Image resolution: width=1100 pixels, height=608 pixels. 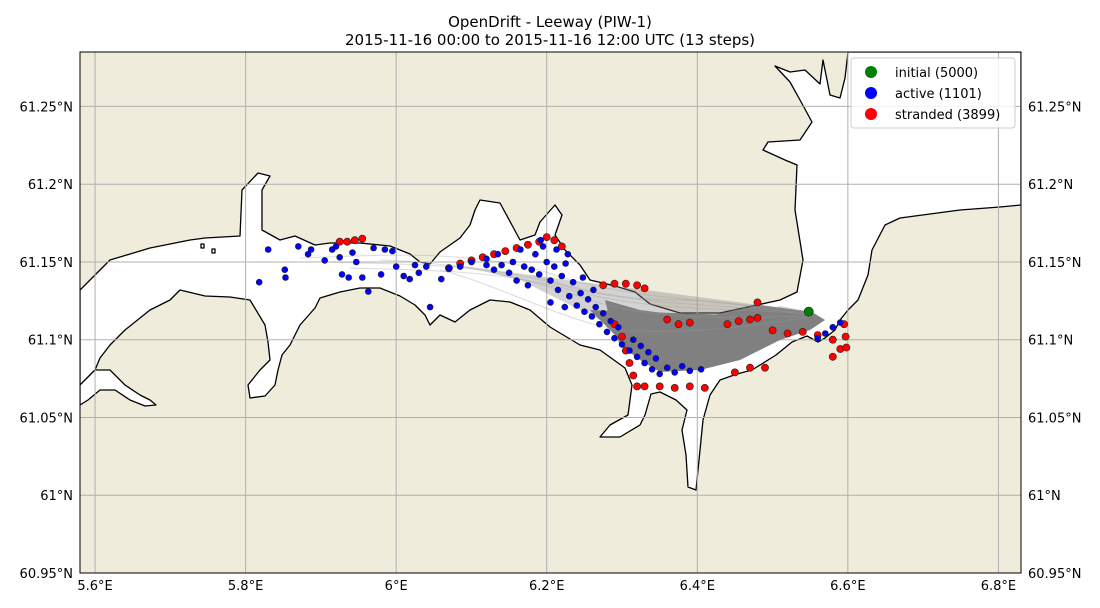 I want to click on legend-box, so click(x=933, y=93).